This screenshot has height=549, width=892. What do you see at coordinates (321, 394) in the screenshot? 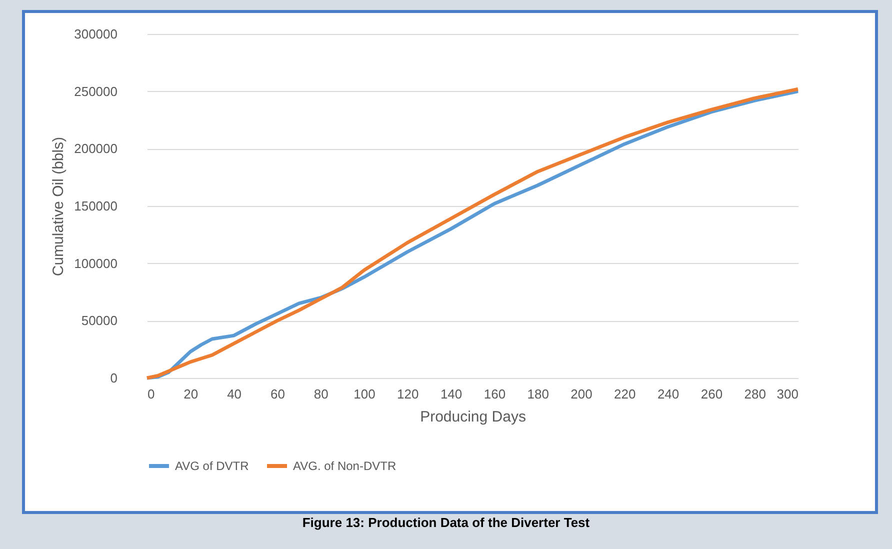
I see `x-tick-label: 80` at bounding box center [321, 394].